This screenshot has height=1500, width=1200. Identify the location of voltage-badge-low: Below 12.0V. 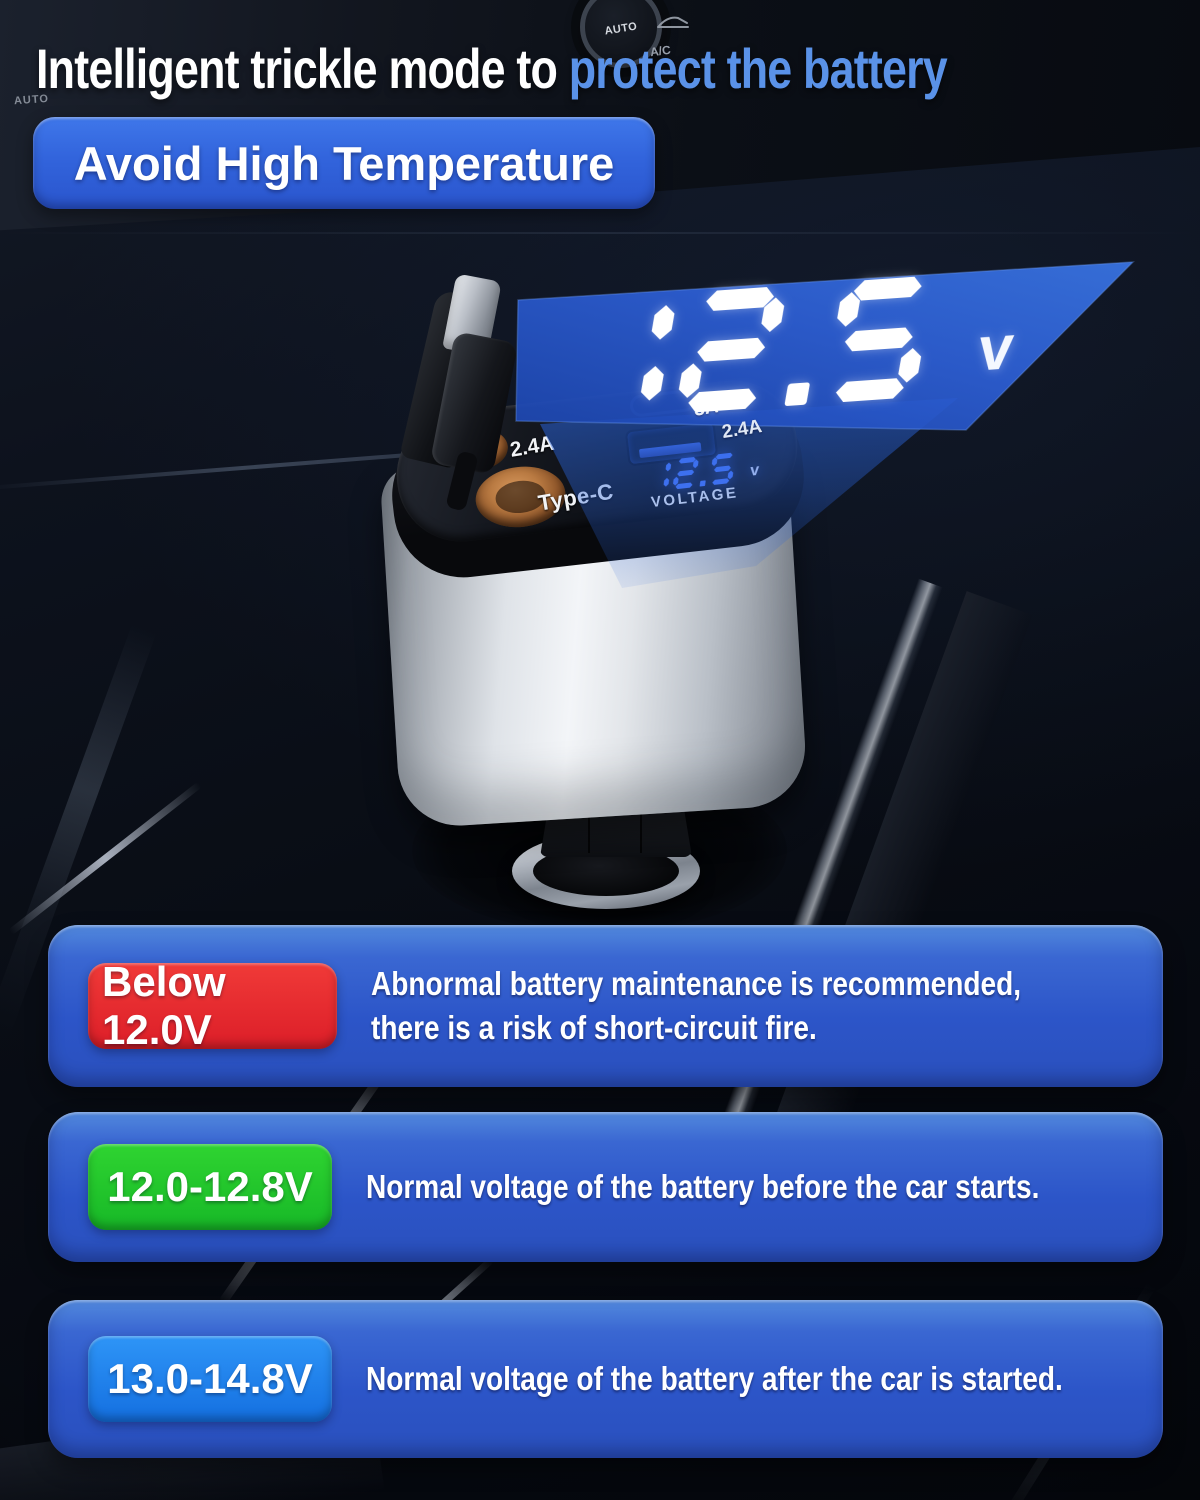
(212, 1005).